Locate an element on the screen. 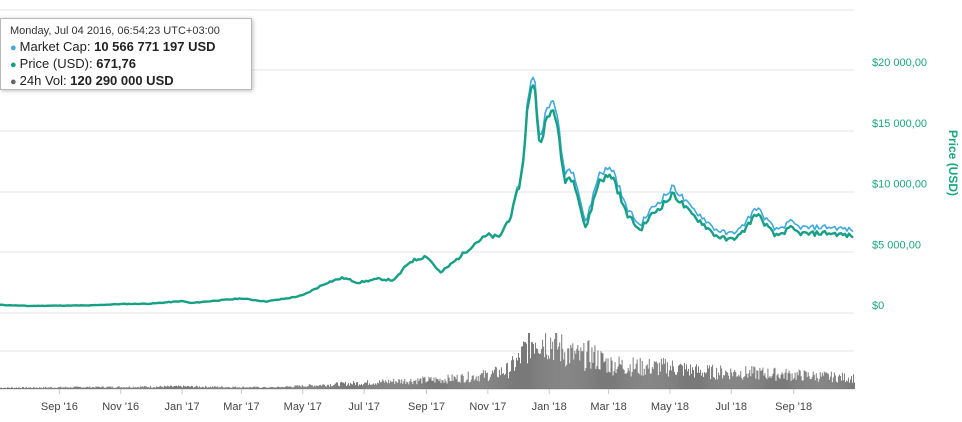 The height and width of the screenshot is (422, 962). x-tick-label: Mar '17 is located at coordinates (241, 407).